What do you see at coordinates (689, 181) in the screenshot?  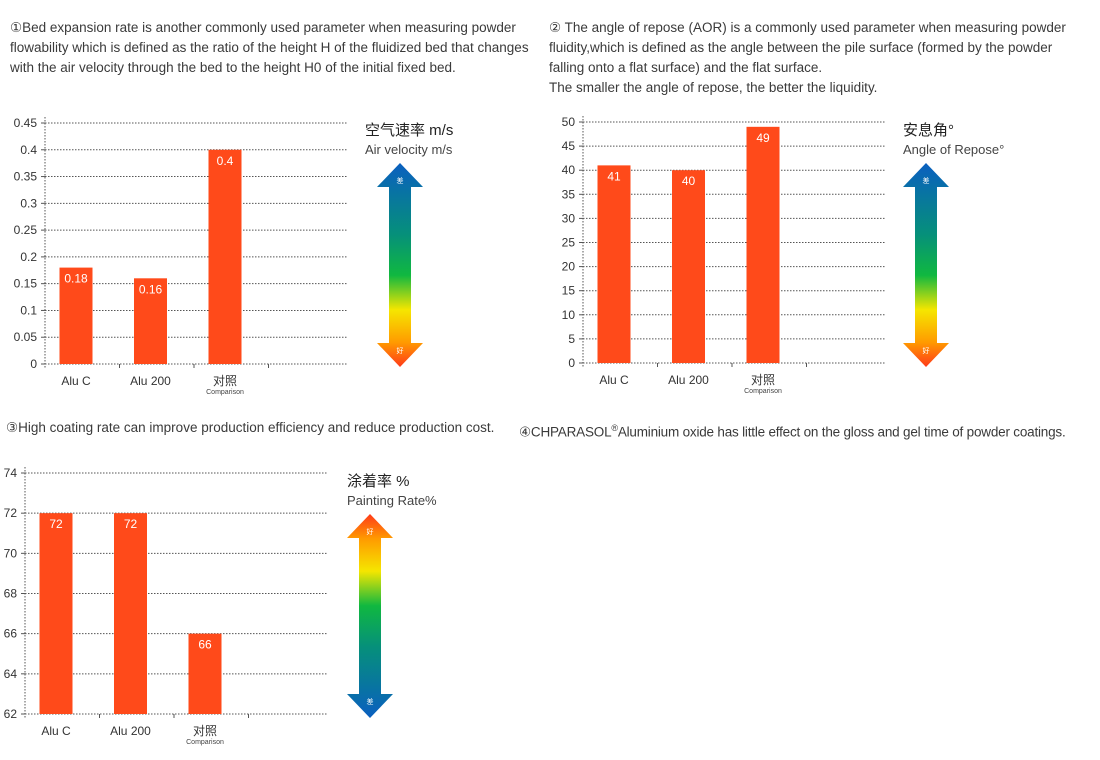 I see `bar-data-label: 40` at bounding box center [689, 181].